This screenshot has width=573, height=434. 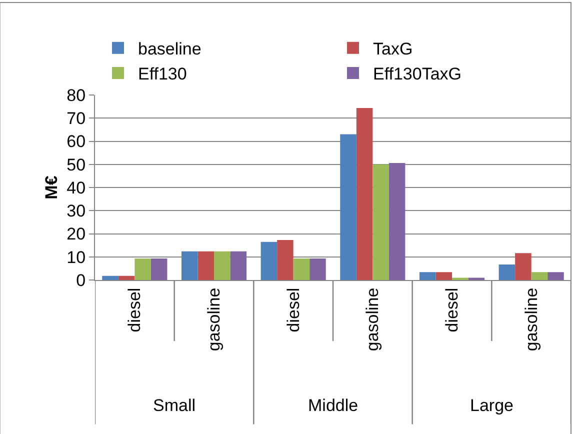 I want to click on y-tick-label: 50, so click(x=76, y=164).